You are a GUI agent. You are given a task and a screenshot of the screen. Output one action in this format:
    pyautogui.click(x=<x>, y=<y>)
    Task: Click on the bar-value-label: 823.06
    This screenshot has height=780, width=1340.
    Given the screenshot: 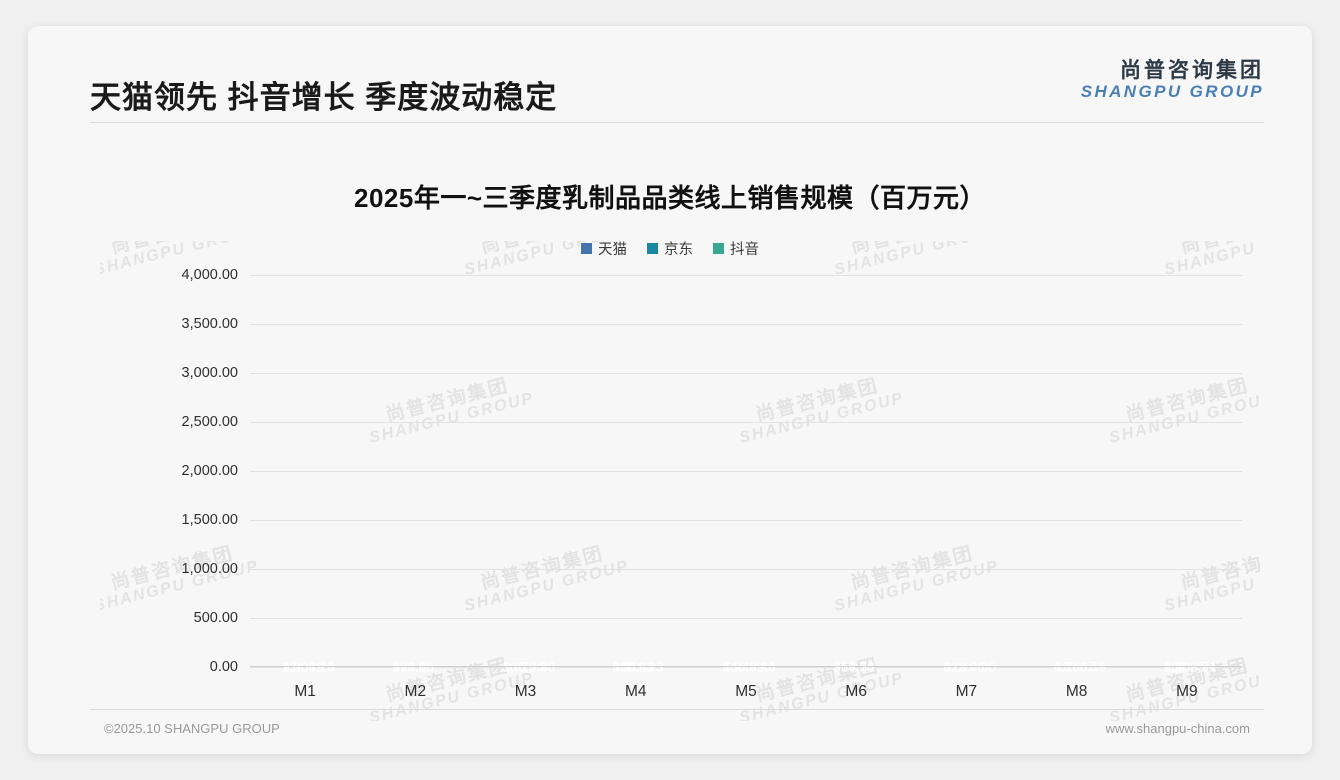 What is the action you would take?
    pyautogui.click(x=964, y=667)
    